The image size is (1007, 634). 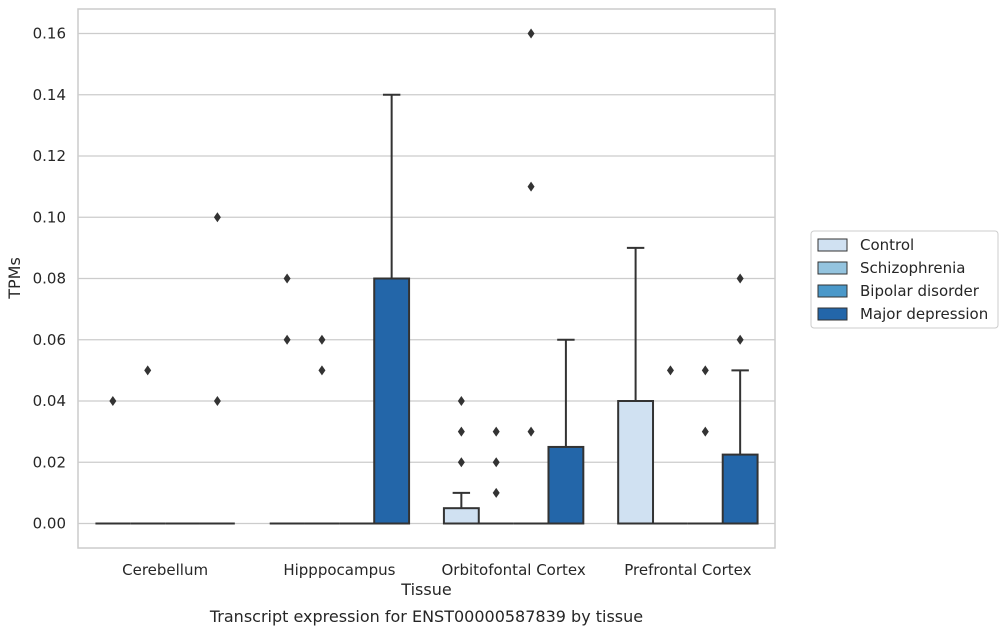 I want to click on y-tick-label: 0.10, so click(x=49, y=217).